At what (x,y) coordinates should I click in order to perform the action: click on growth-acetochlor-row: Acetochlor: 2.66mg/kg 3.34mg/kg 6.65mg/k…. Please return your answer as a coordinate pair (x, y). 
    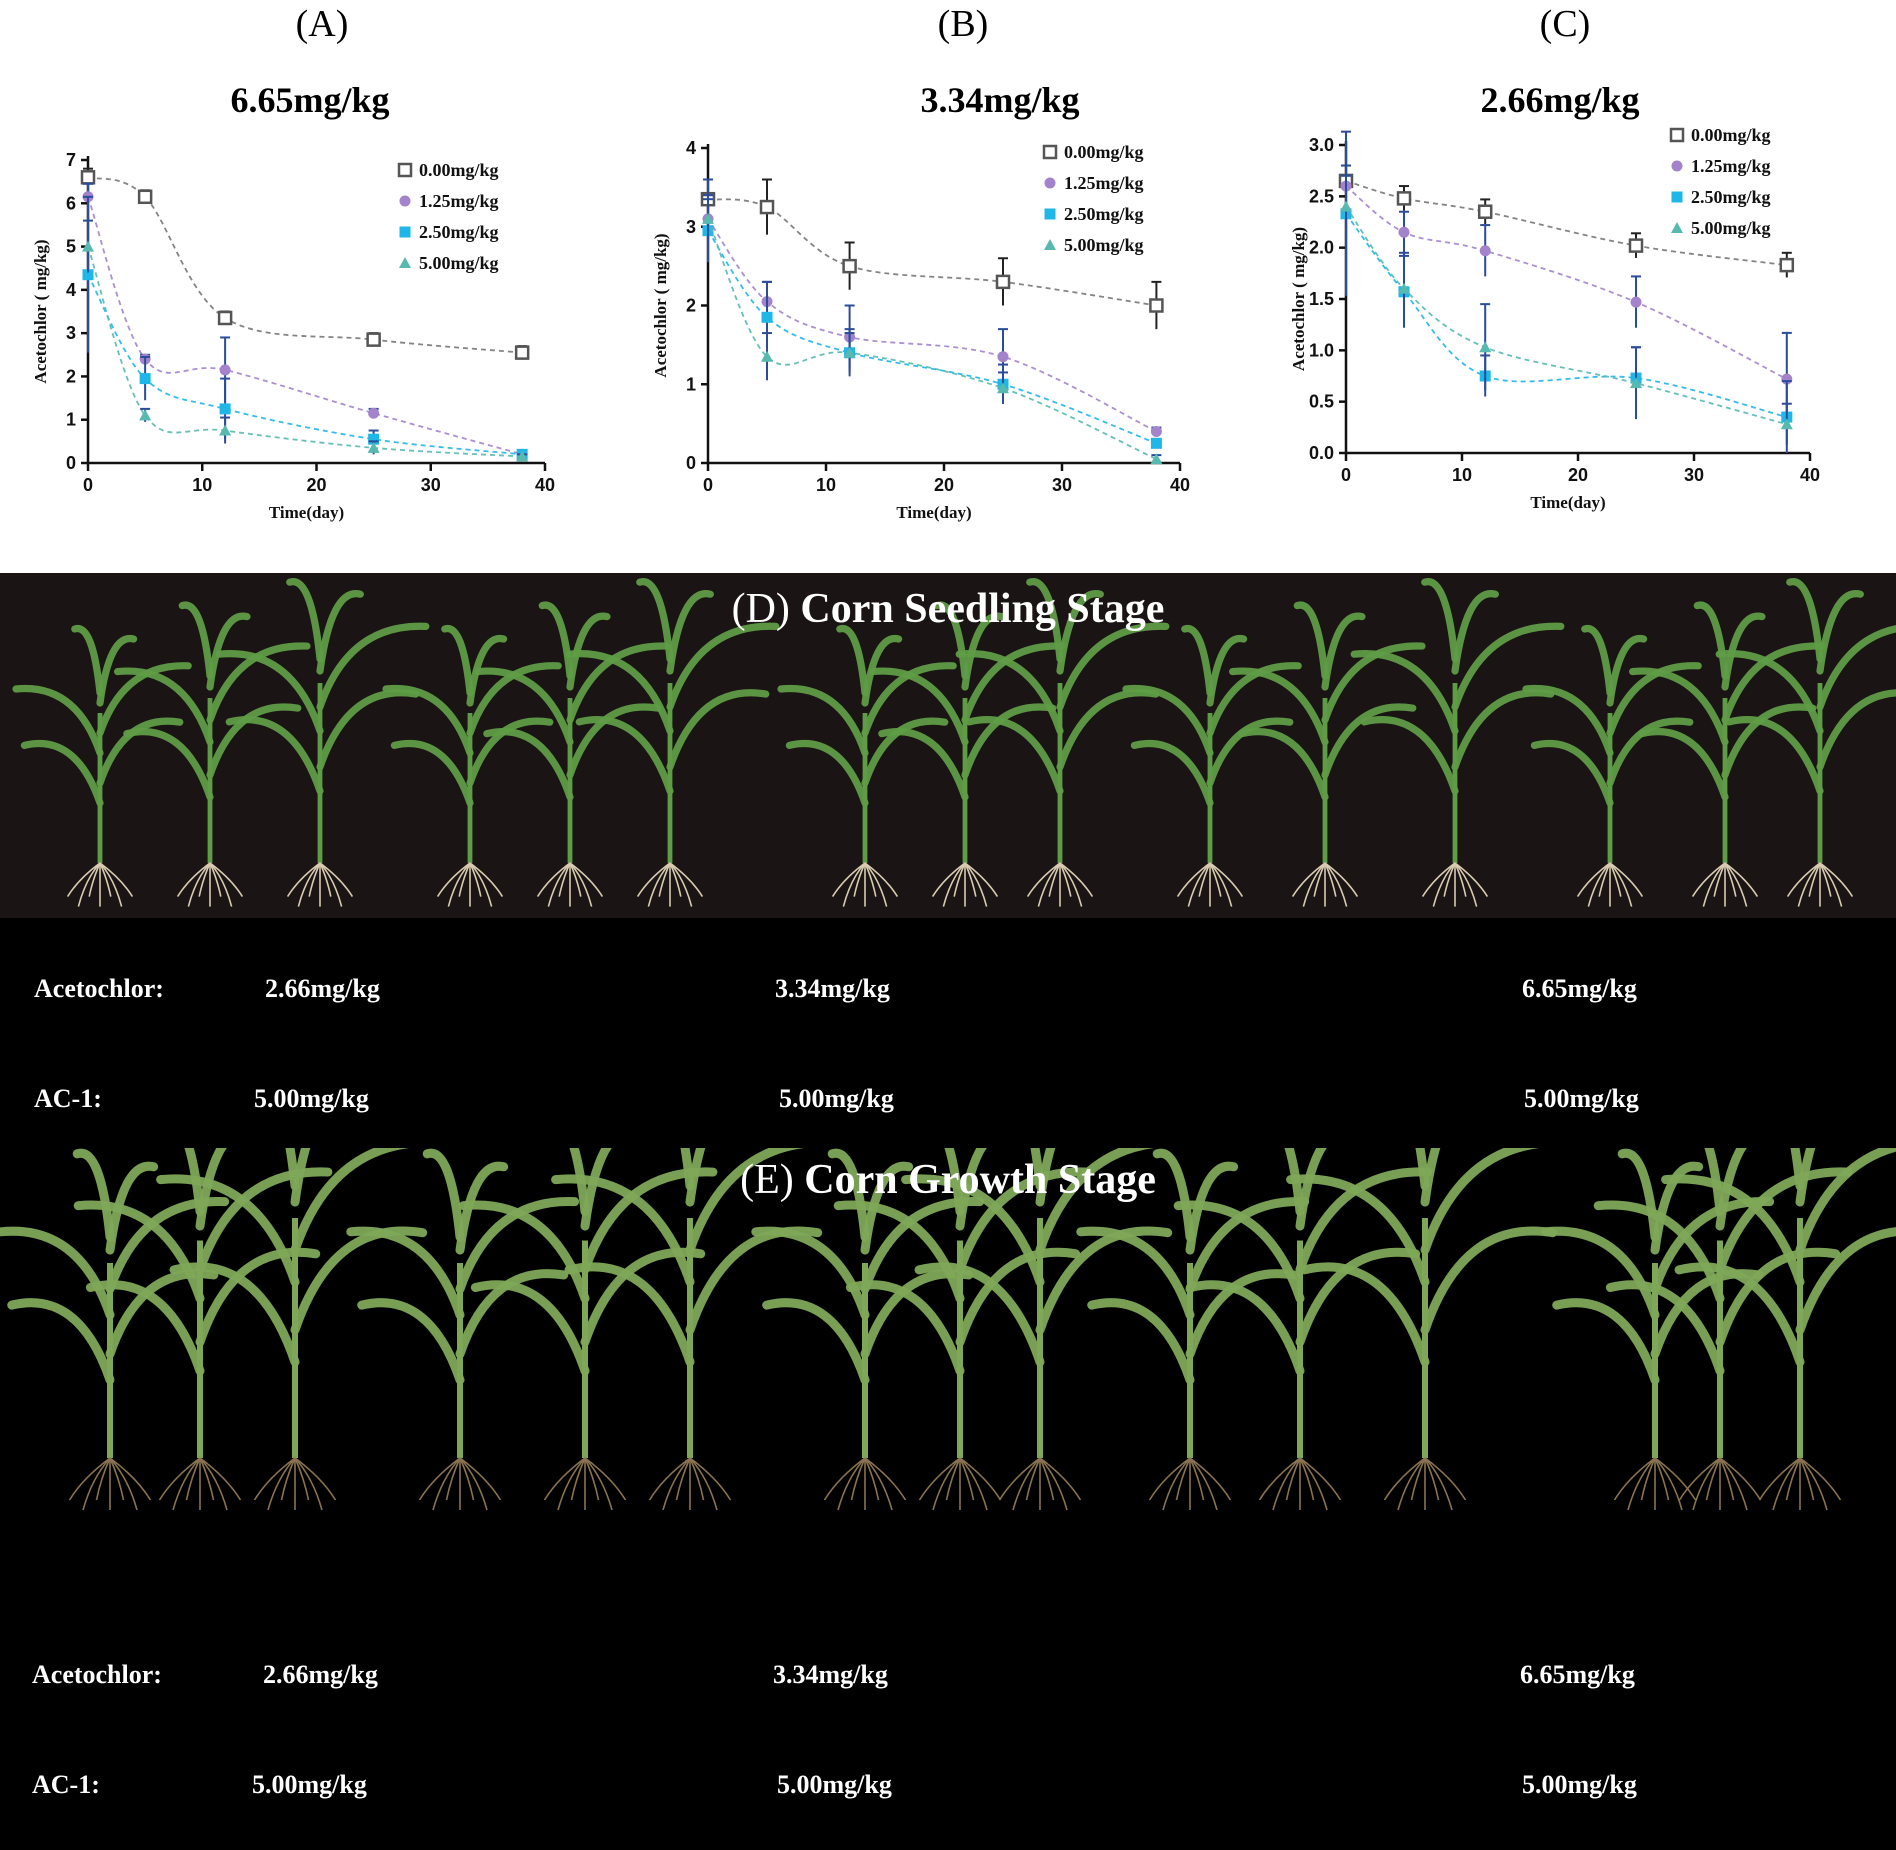
    Looking at the image, I should click on (948, 1690).